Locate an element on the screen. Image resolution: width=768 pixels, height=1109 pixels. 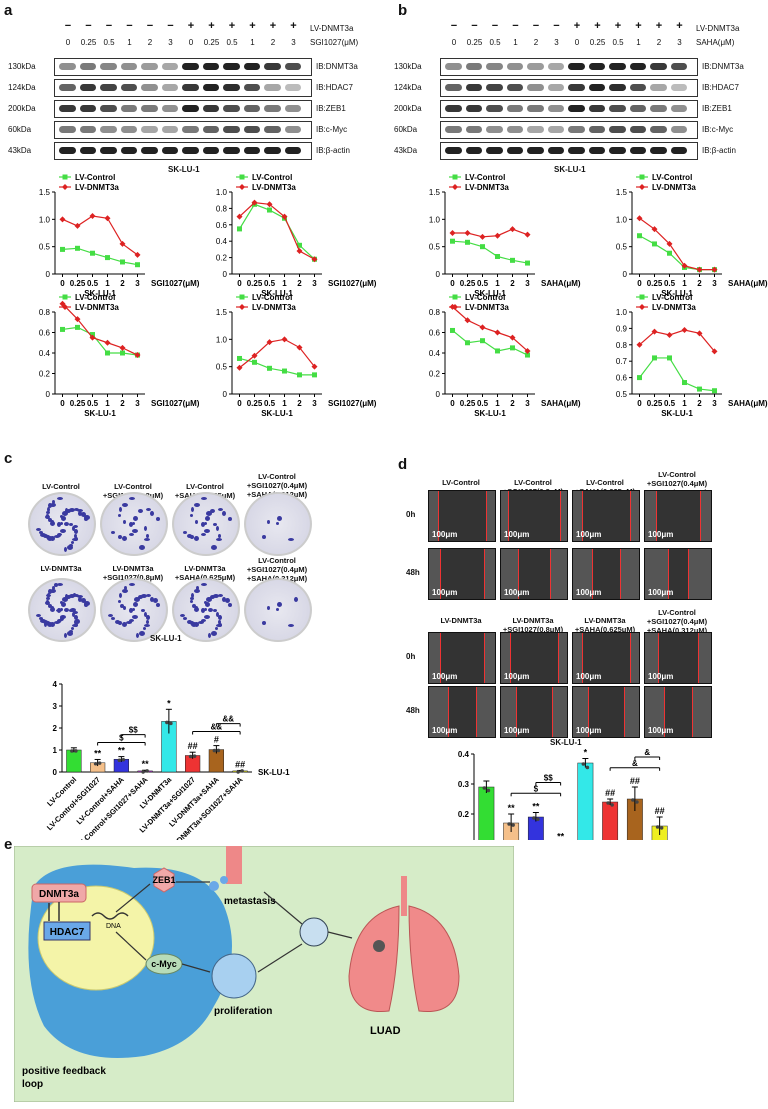
dna-icon is located at coordinates (110, 916).